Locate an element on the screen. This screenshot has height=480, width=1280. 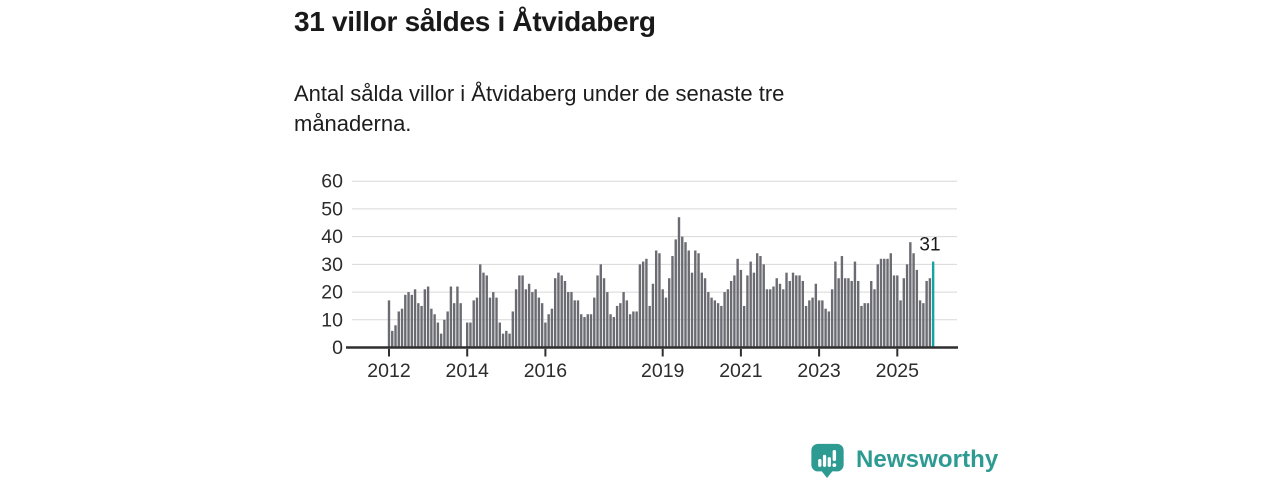
svg-text: 2016 is located at coordinates (545, 371).